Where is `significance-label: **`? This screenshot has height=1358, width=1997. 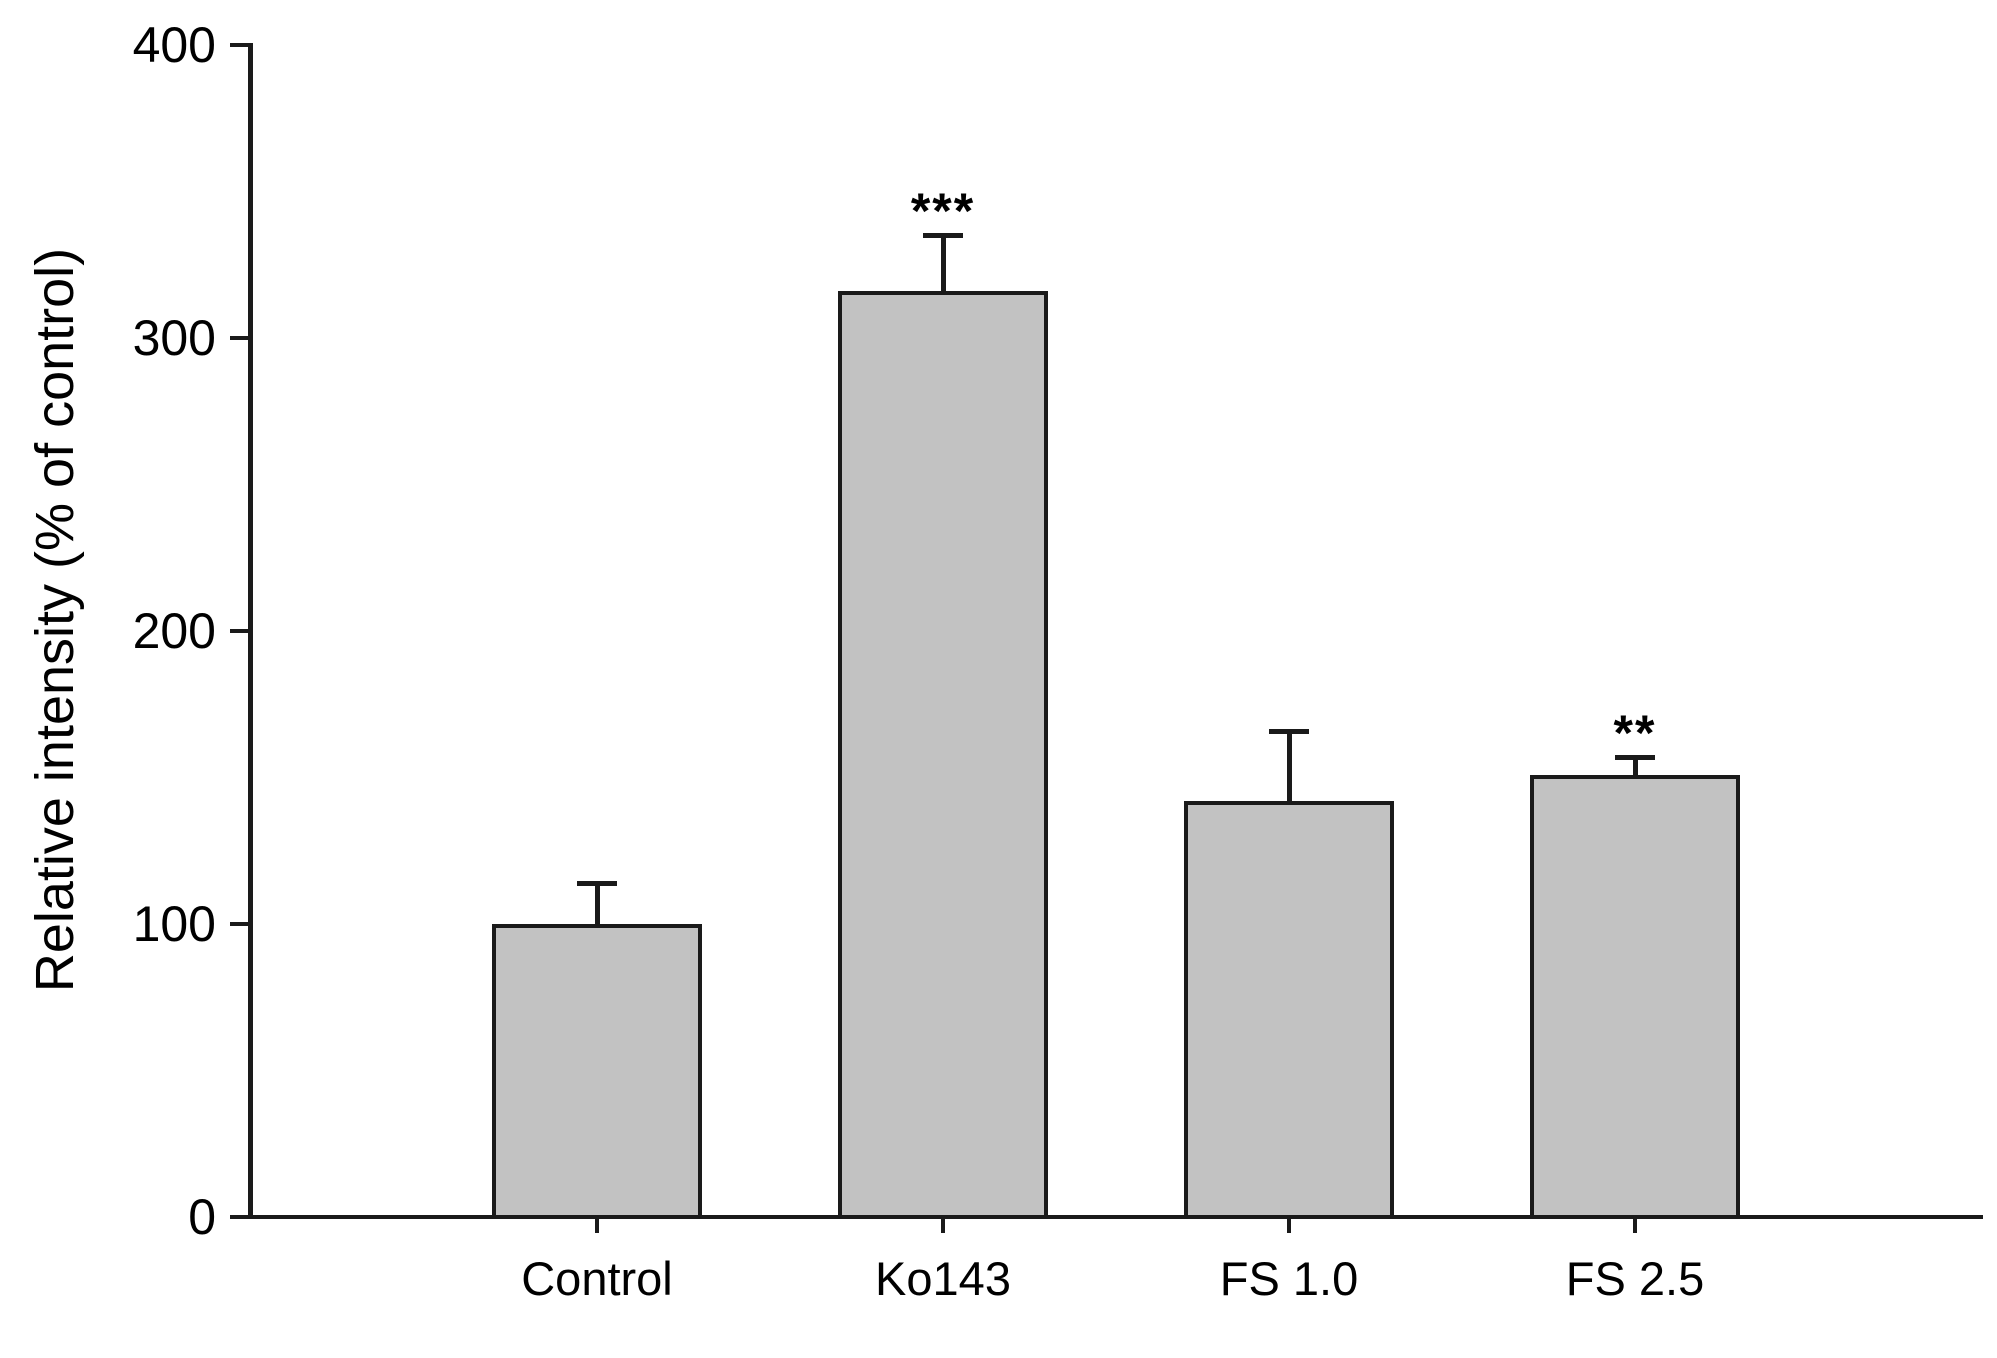
significance-label: ** is located at coordinates (1635, 733).